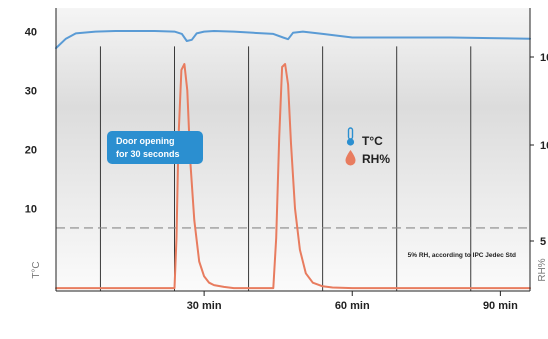  I want to click on annotation-callout: Door opening for 30 seconds, so click(155, 147).